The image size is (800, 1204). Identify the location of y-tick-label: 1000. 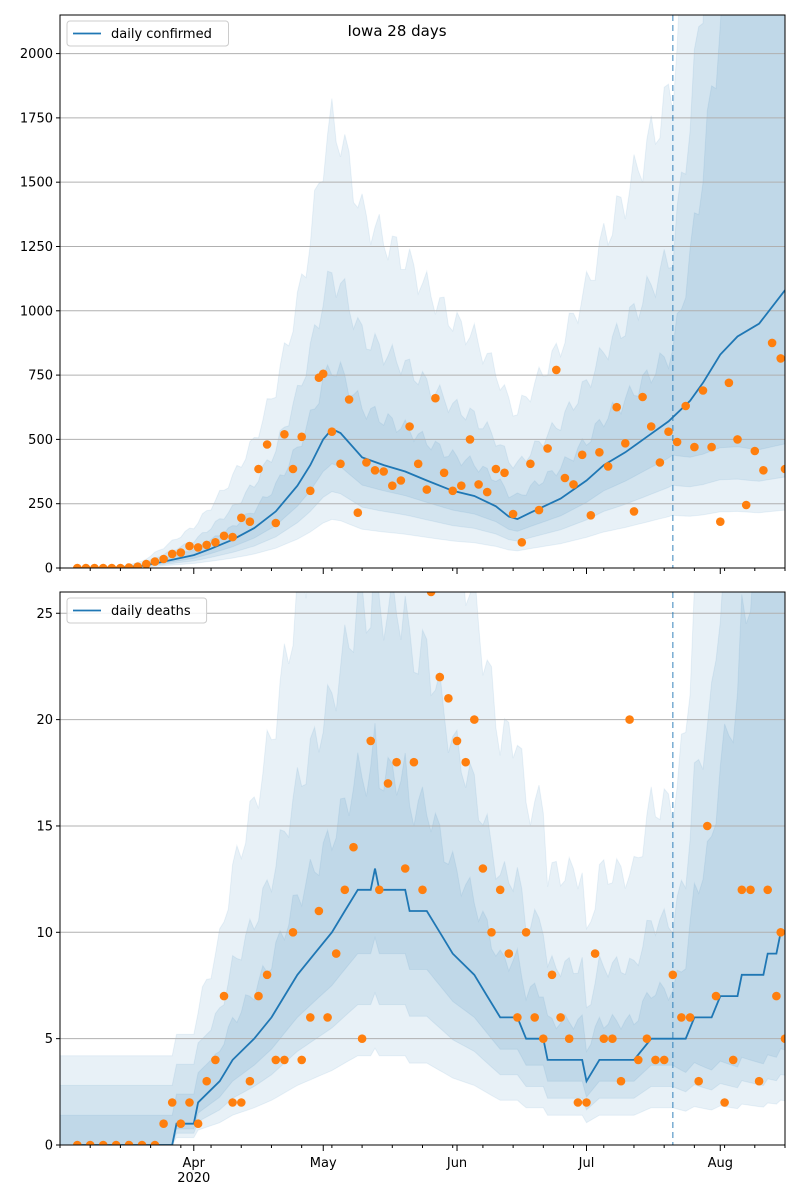
(36, 311).